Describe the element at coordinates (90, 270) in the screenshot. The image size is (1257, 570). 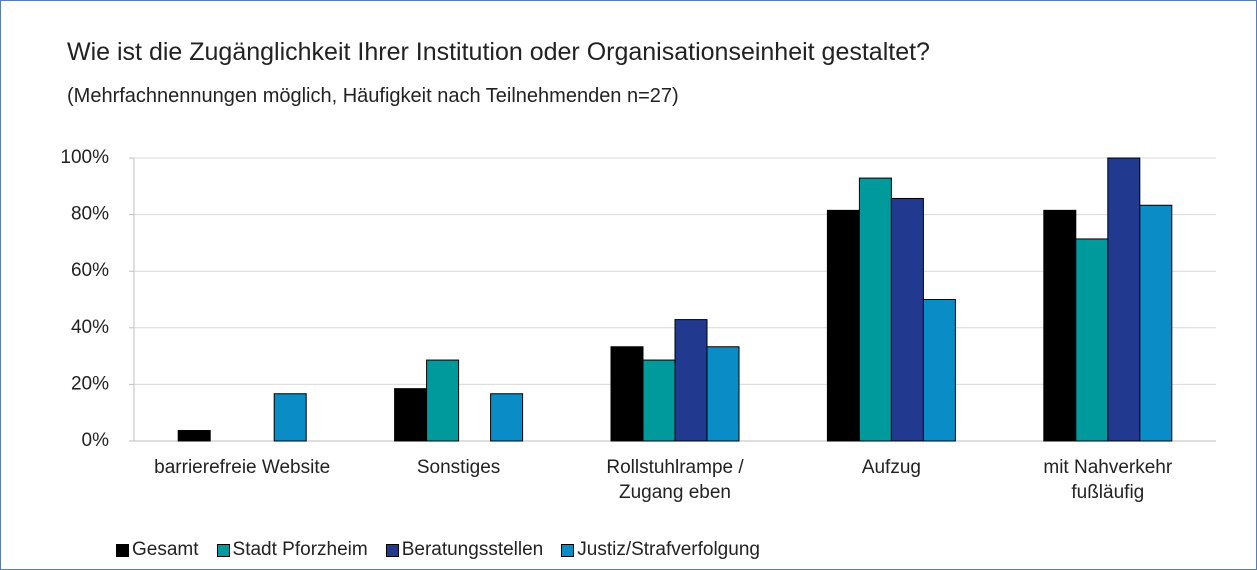
I see `y-tick-label: 60%` at that location.